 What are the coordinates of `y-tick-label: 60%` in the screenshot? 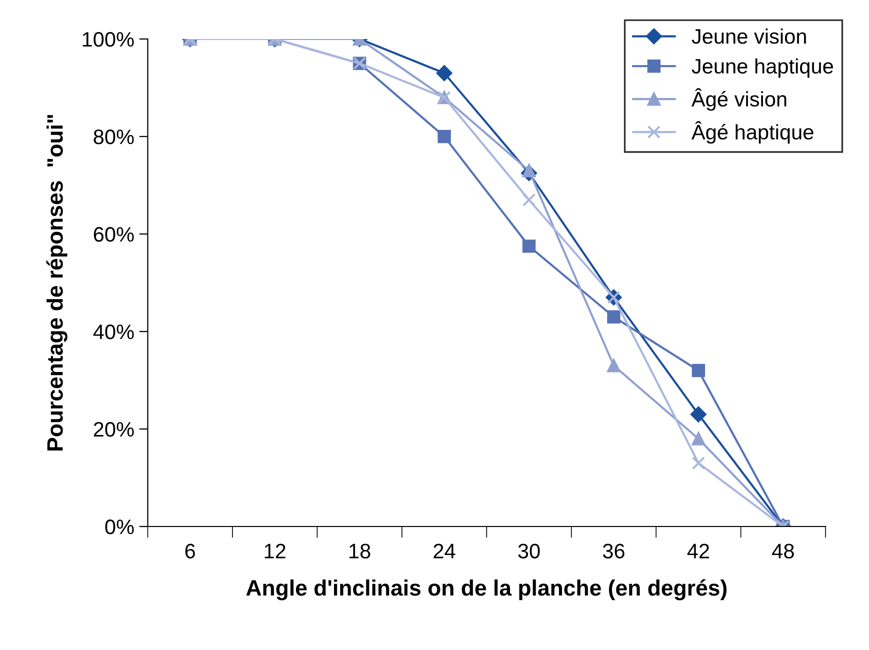 It's located at (114, 234).